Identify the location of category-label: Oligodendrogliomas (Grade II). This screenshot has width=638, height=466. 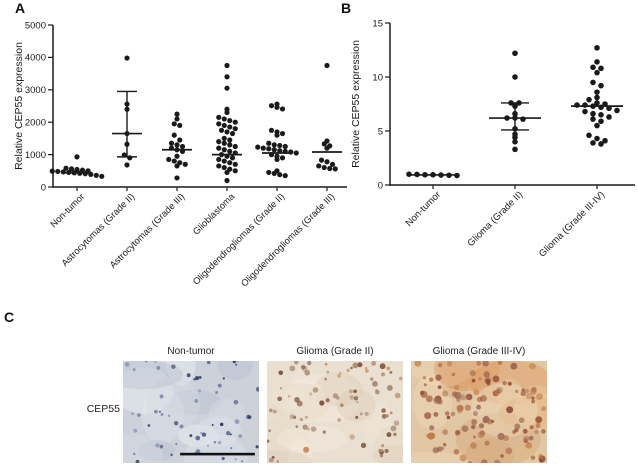
(239, 239).